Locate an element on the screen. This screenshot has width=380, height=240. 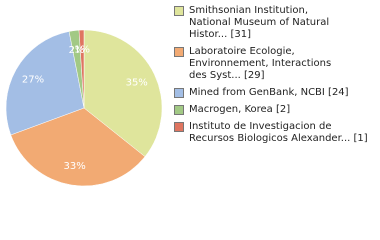
legend-item: Mined from GenBank, NCBI [24] is located at coordinates (276, 93).